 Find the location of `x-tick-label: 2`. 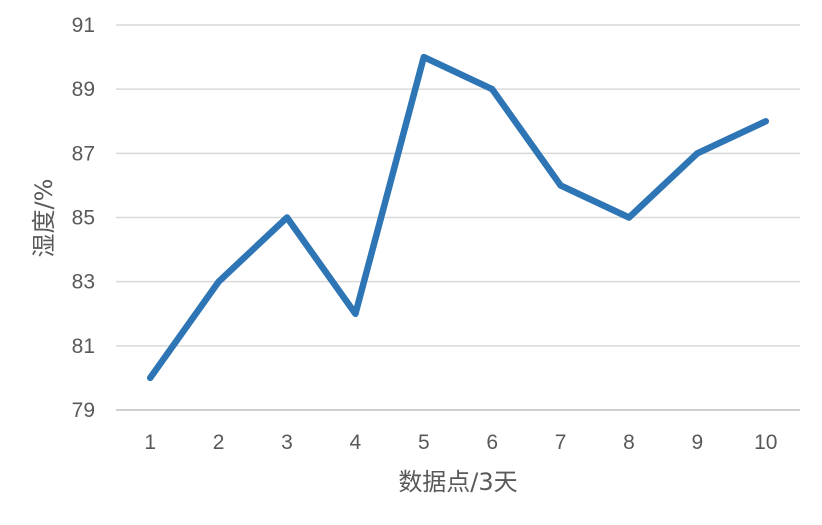

x-tick-label: 2 is located at coordinates (219, 442).